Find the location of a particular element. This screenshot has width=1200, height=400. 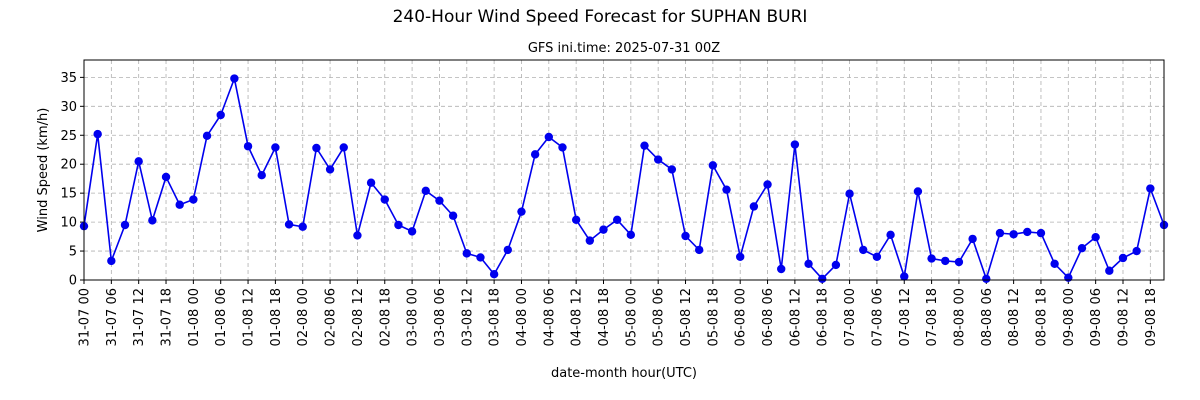

x-tick-label: 31-07 00 is located at coordinates (85, 317).